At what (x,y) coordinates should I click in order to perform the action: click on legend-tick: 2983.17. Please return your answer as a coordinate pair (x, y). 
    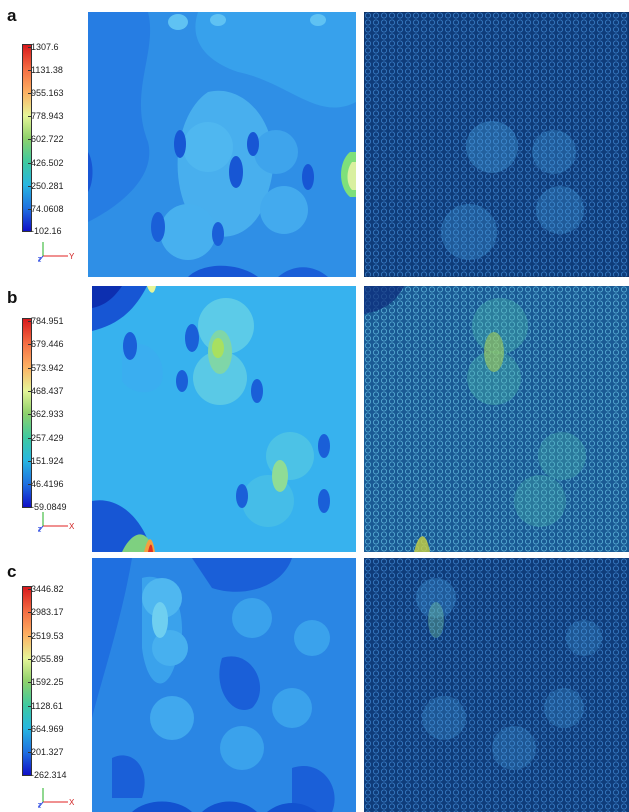
    Looking at the image, I should click on (46, 612).